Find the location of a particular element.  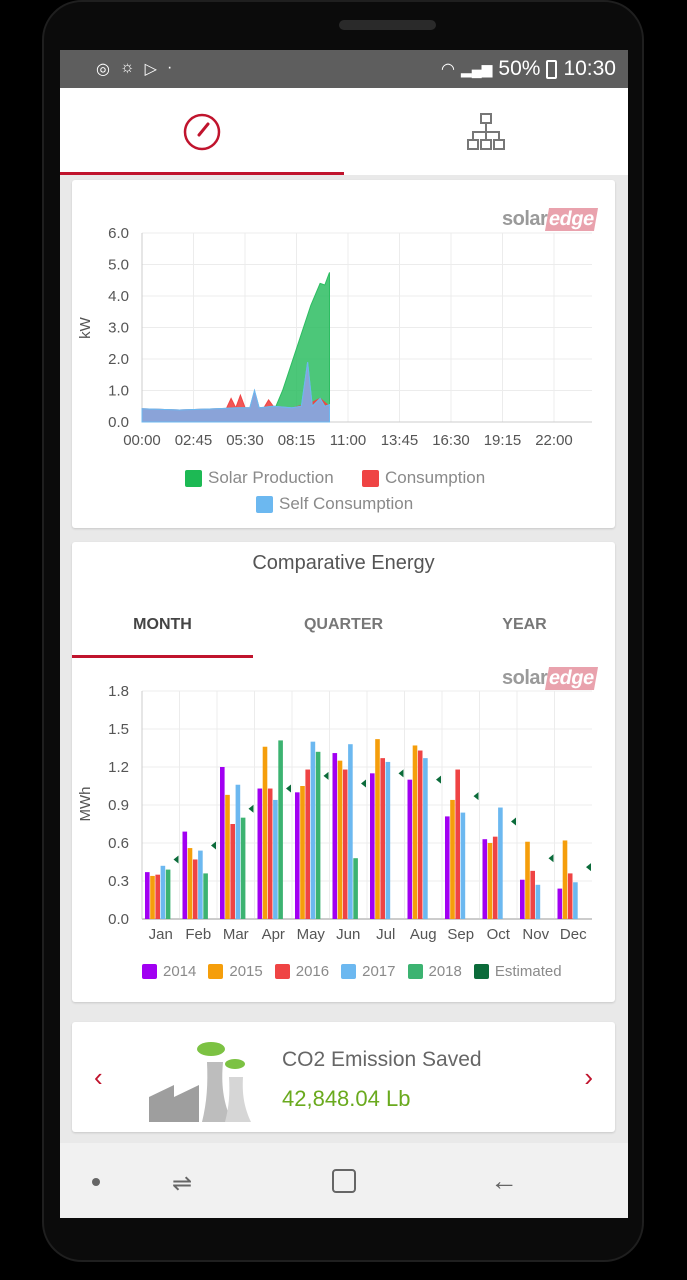

legend-item-estimated: Estimated is located at coordinates (517, 971).